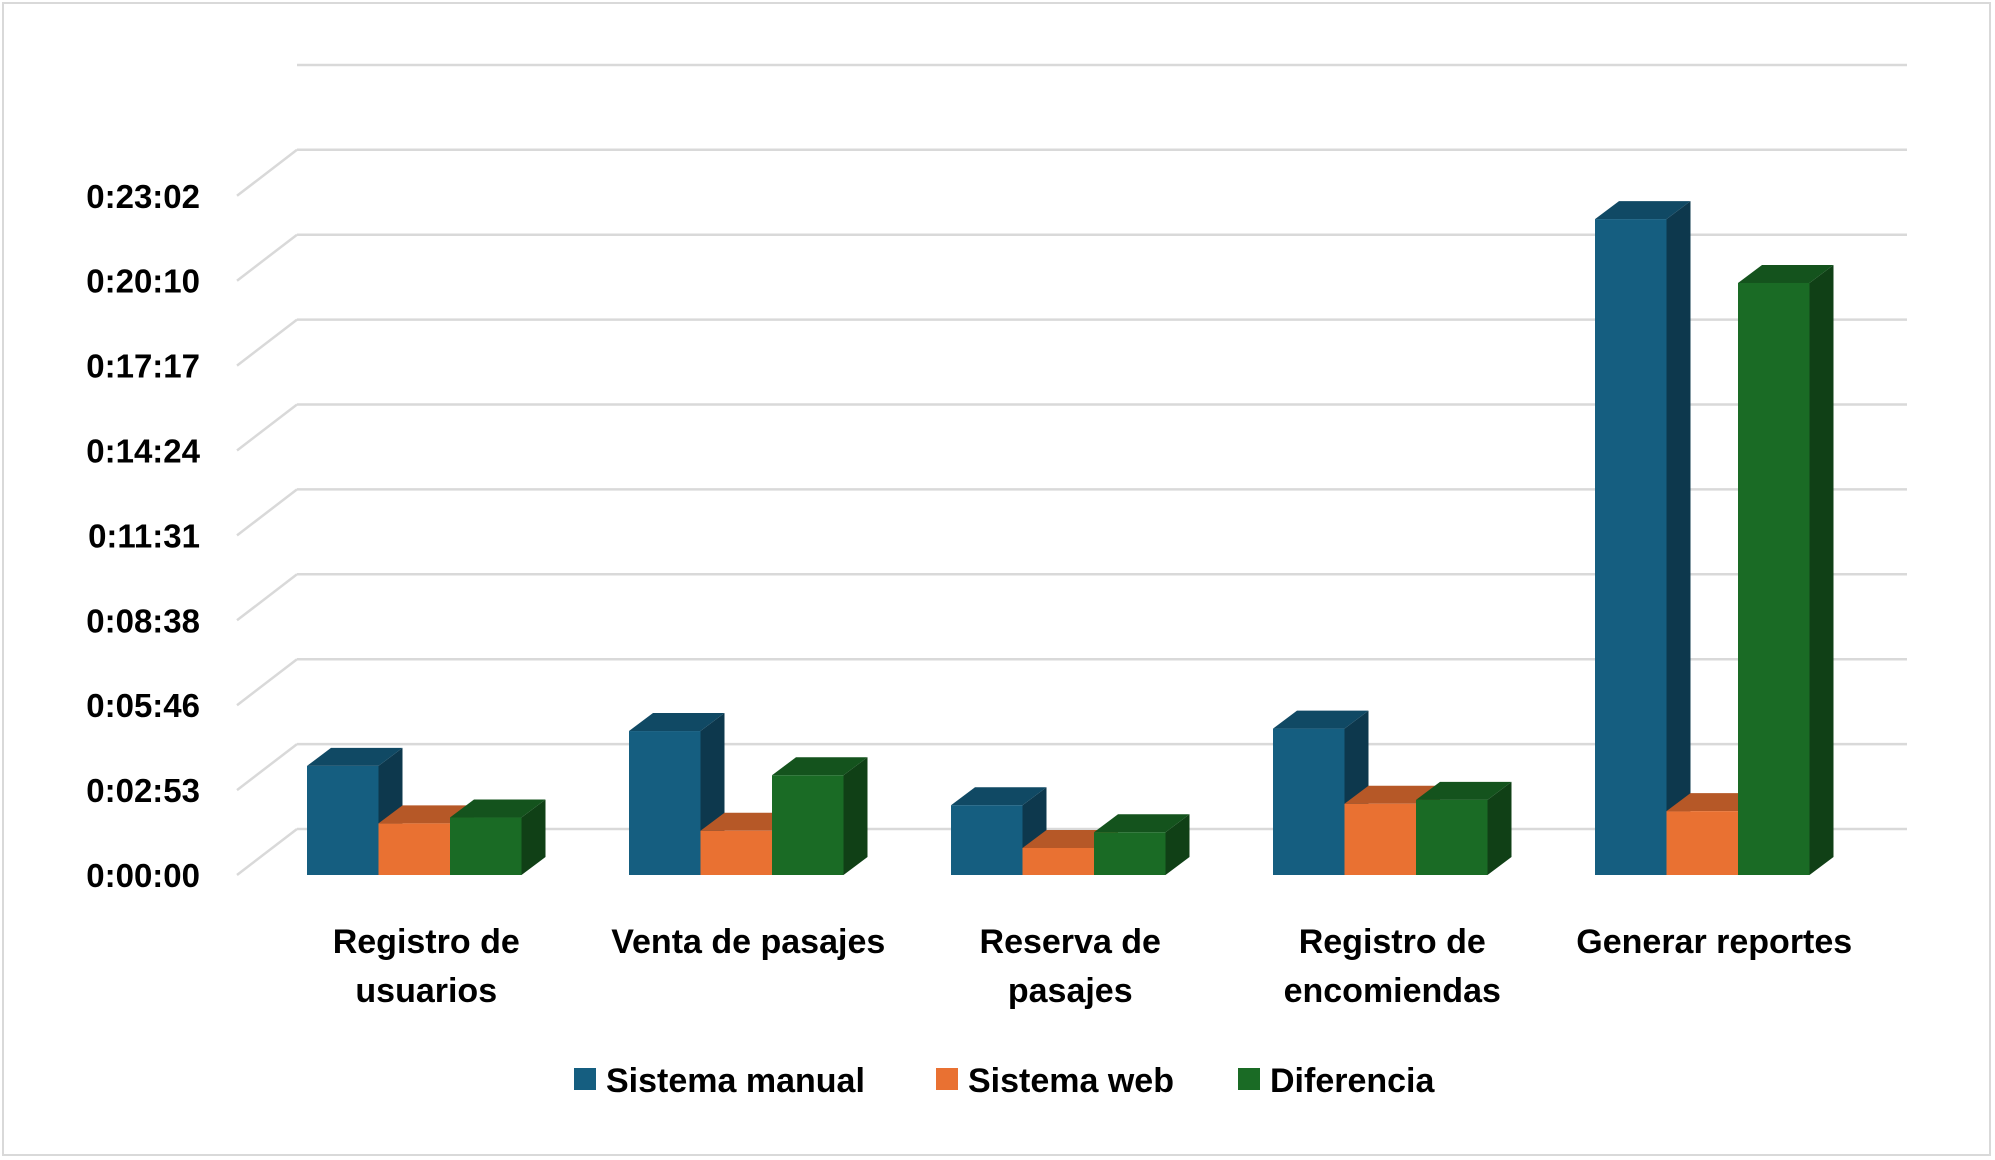 Image resolution: width=1995 pixels, height=1160 pixels. Describe the element at coordinates (143, 366) in the screenshot. I see `y-tick-label: 0:17:17` at that location.